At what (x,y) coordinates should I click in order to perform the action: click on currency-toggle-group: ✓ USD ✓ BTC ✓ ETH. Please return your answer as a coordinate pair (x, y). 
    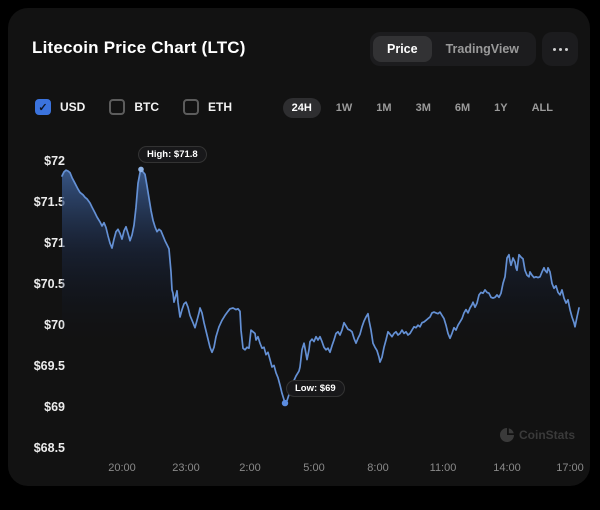
    Looking at the image, I should click on (133, 107).